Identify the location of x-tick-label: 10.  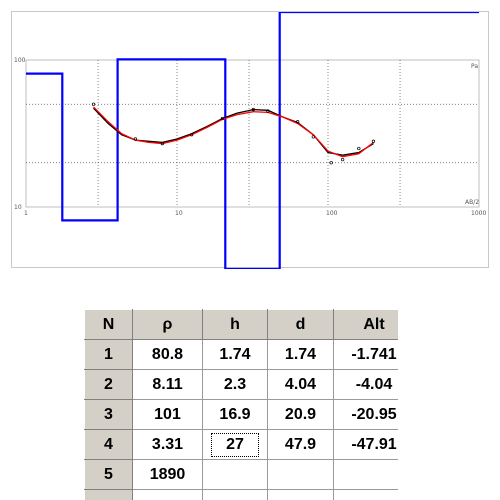
(179, 213).